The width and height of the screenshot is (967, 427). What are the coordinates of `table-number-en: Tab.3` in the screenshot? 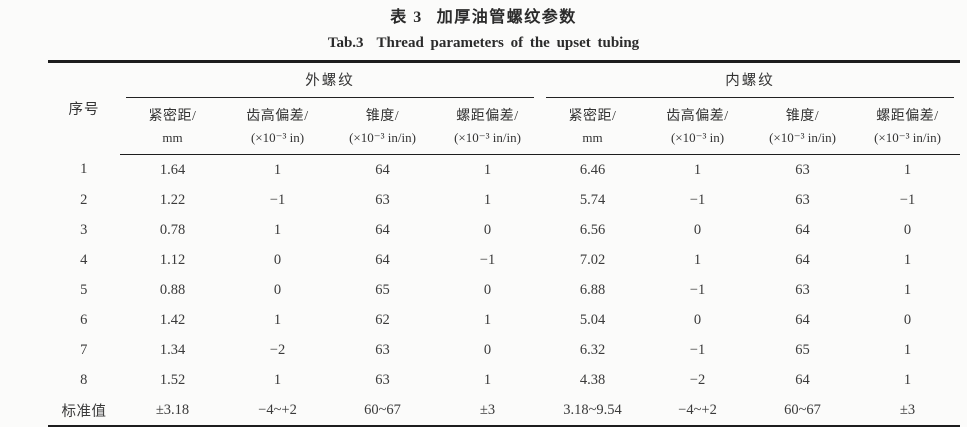 It's located at (345, 43).